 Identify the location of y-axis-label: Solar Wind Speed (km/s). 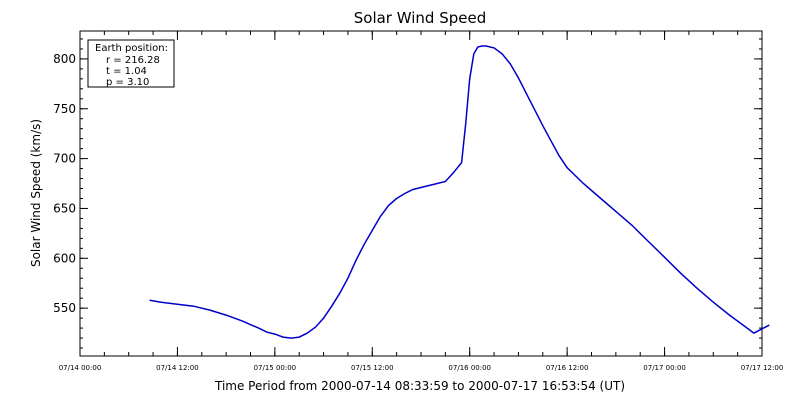
(36, 193).